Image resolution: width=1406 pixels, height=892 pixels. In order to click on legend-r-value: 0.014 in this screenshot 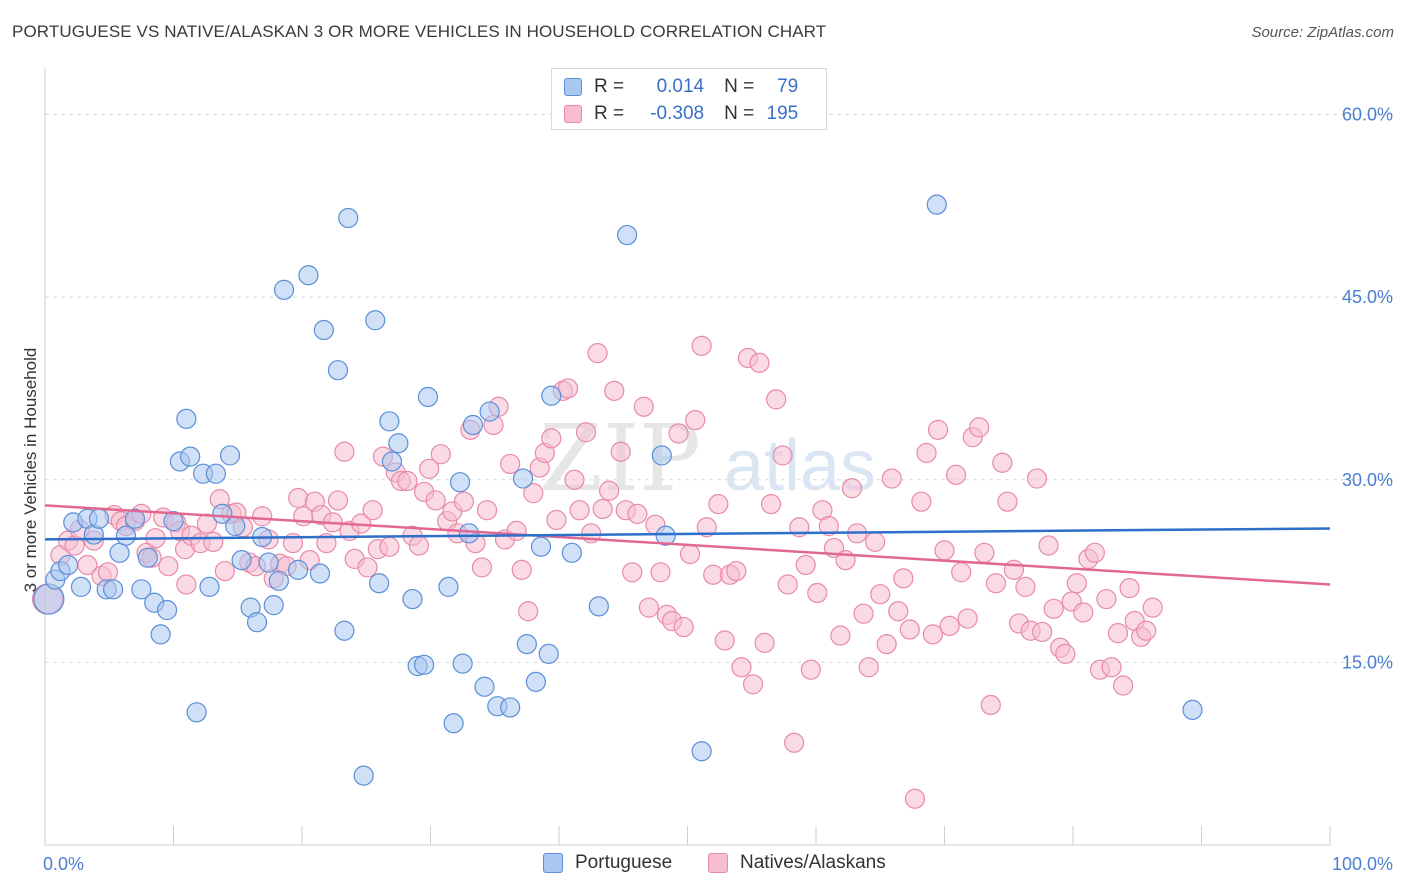, I will do `click(680, 86)`.